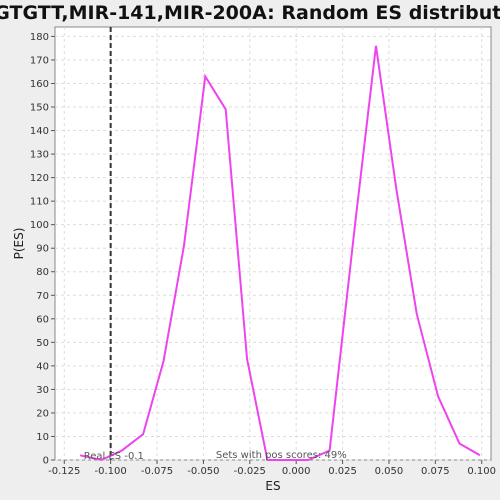 This screenshot has width=500, height=500. What do you see at coordinates (342, 471) in the screenshot?
I see `x-tick-label: 0.025` at bounding box center [342, 471].